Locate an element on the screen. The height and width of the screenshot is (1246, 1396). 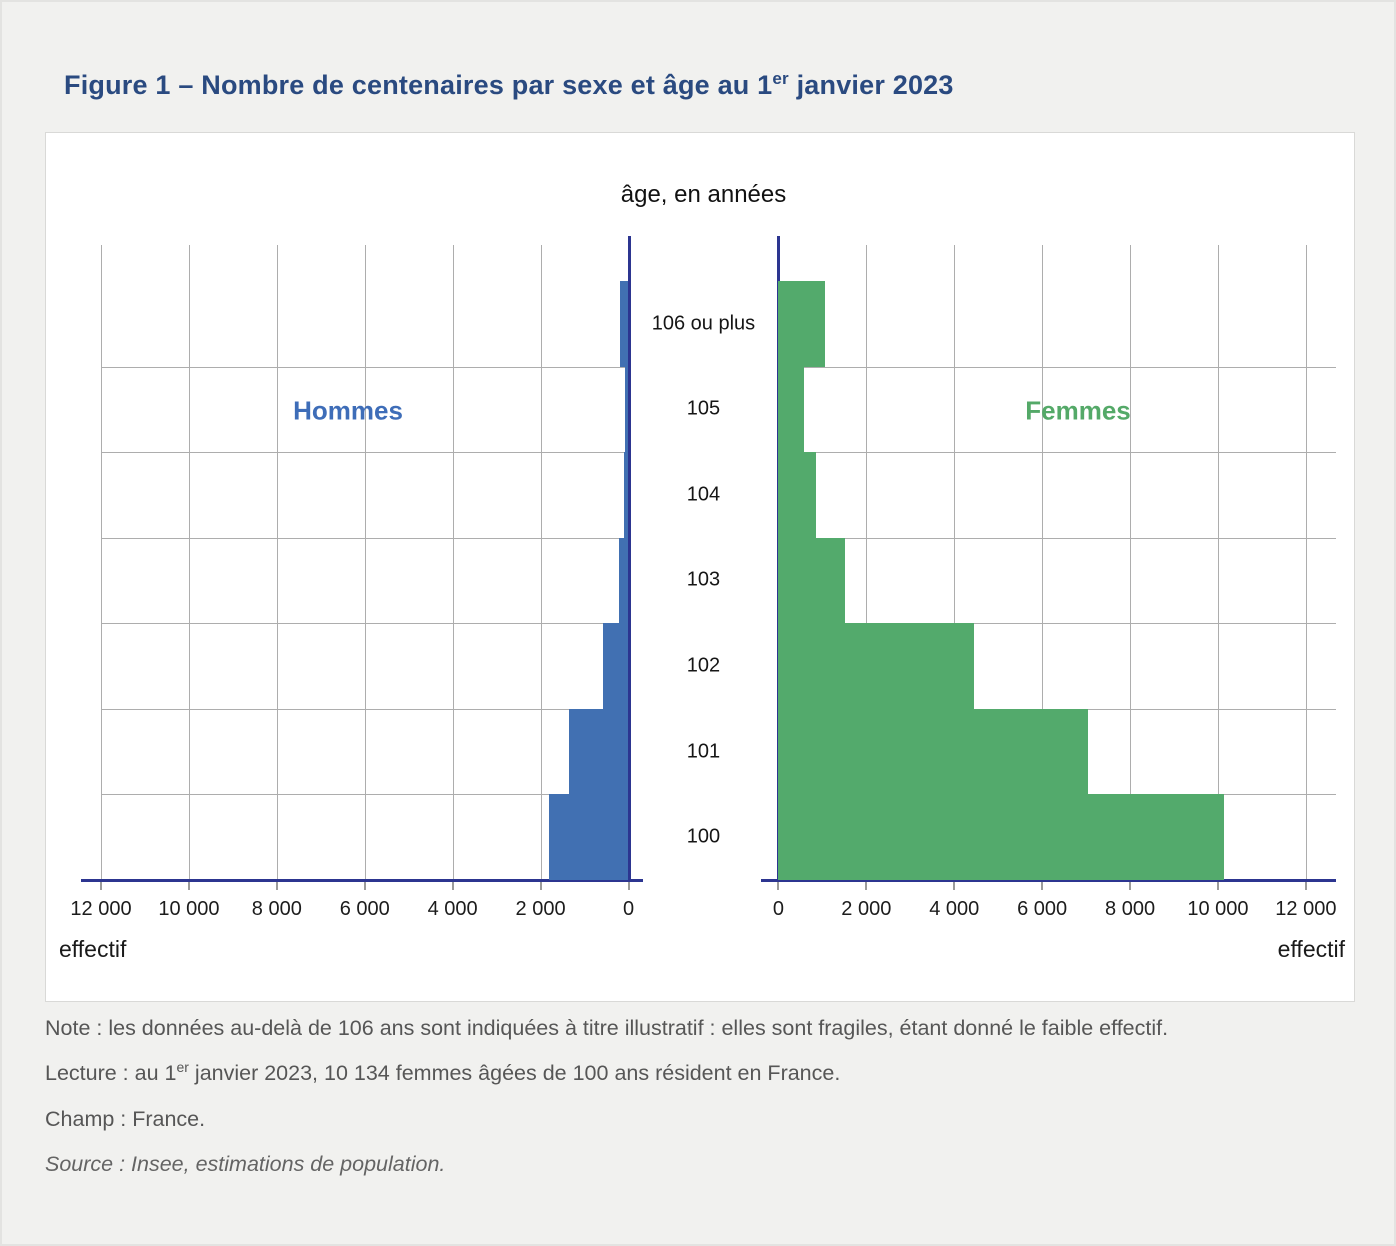
male-series-label: Hommes is located at coordinates (348, 410).